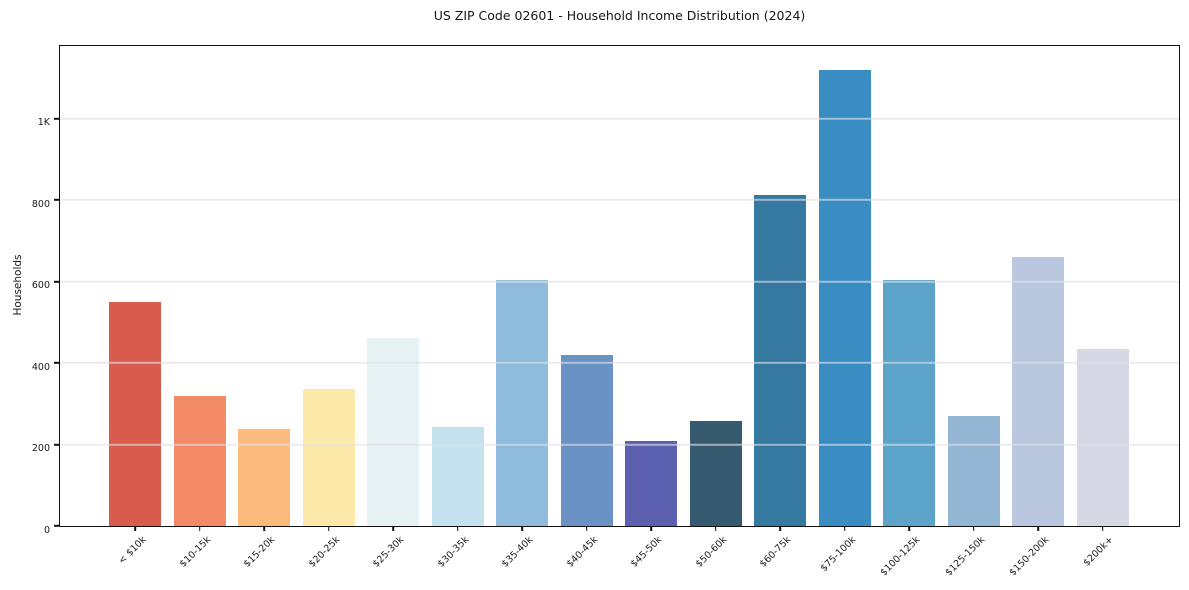  I want to click on x-tick-label: $30-35k, so click(453, 552).